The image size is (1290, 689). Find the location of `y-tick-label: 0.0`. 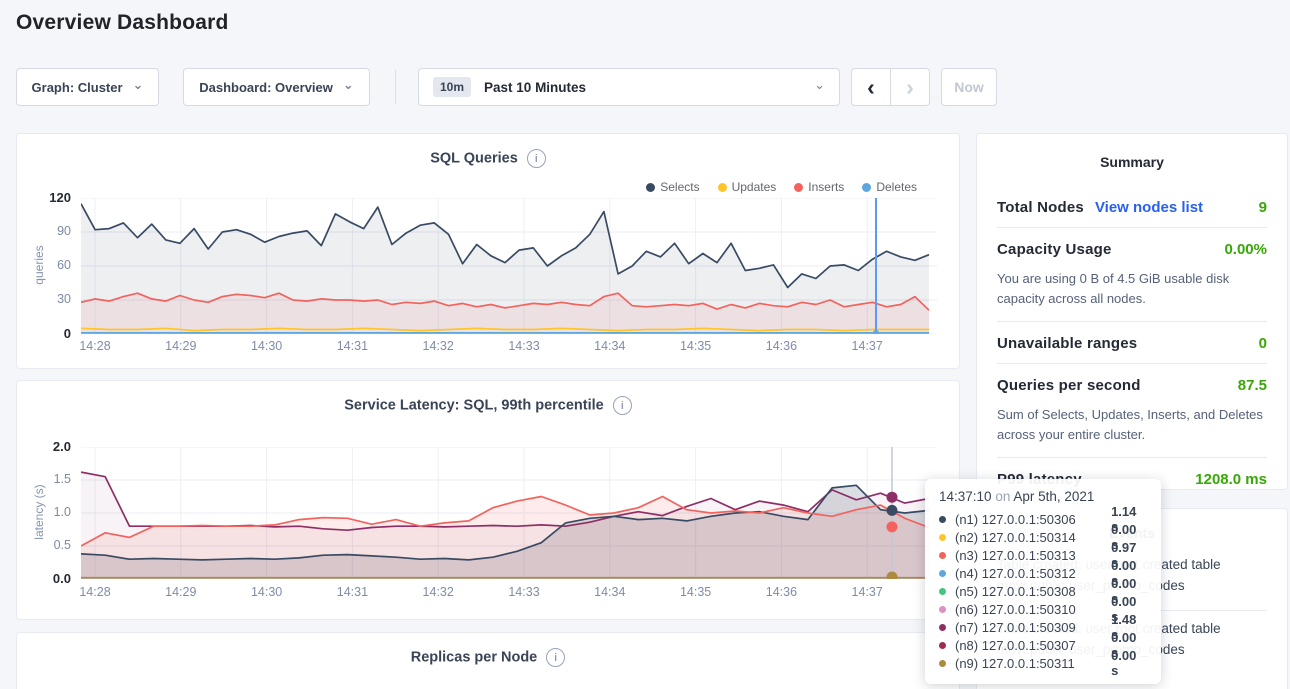

y-tick-label: 0.0 is located at coordinates (61, 578).